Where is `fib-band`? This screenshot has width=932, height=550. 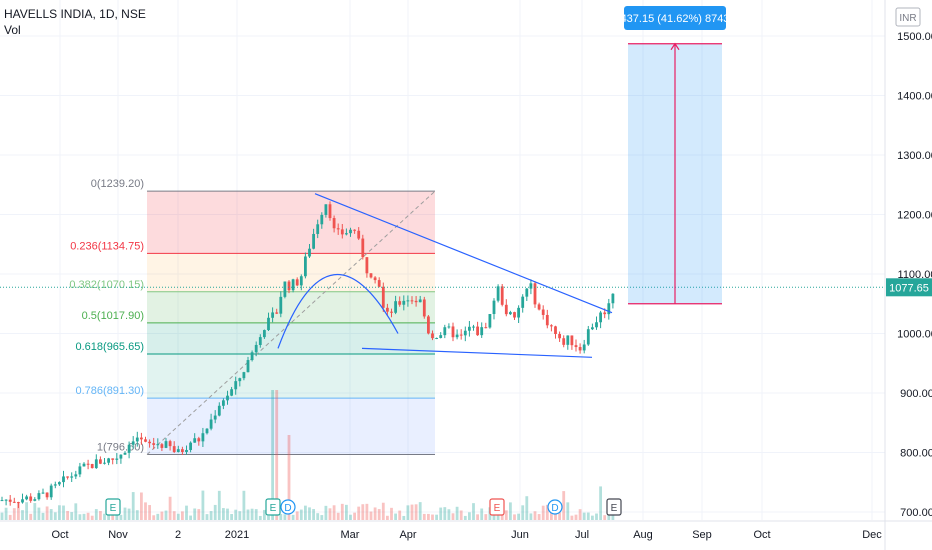
fib-band is located at coordinates (291, 222).